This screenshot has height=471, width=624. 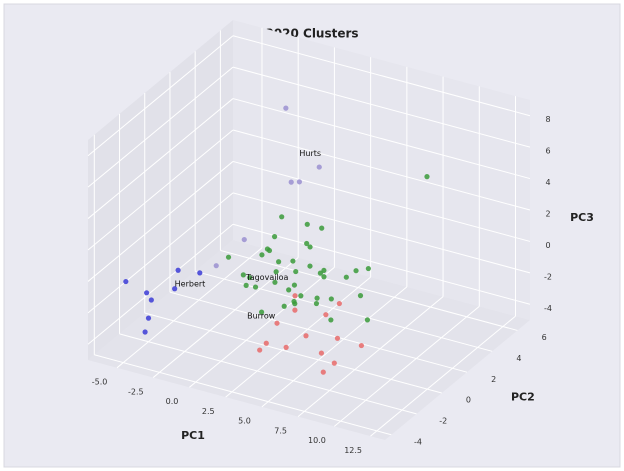 I want to click on z-tick-label: -4, so click(x=548, y=308).